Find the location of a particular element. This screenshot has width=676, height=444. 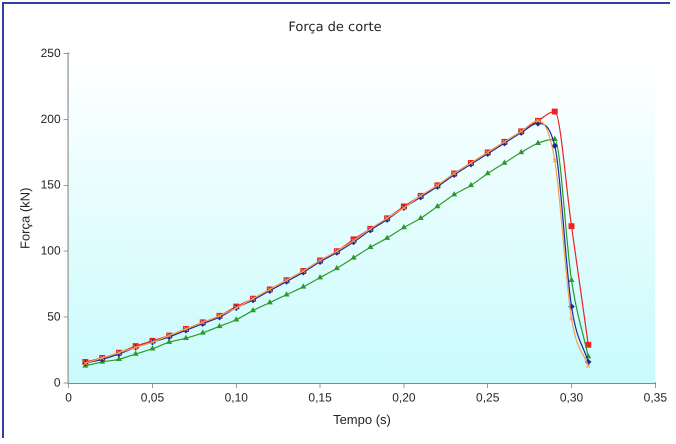

y-tick-label: 200 is located at coordinates (50, 119).